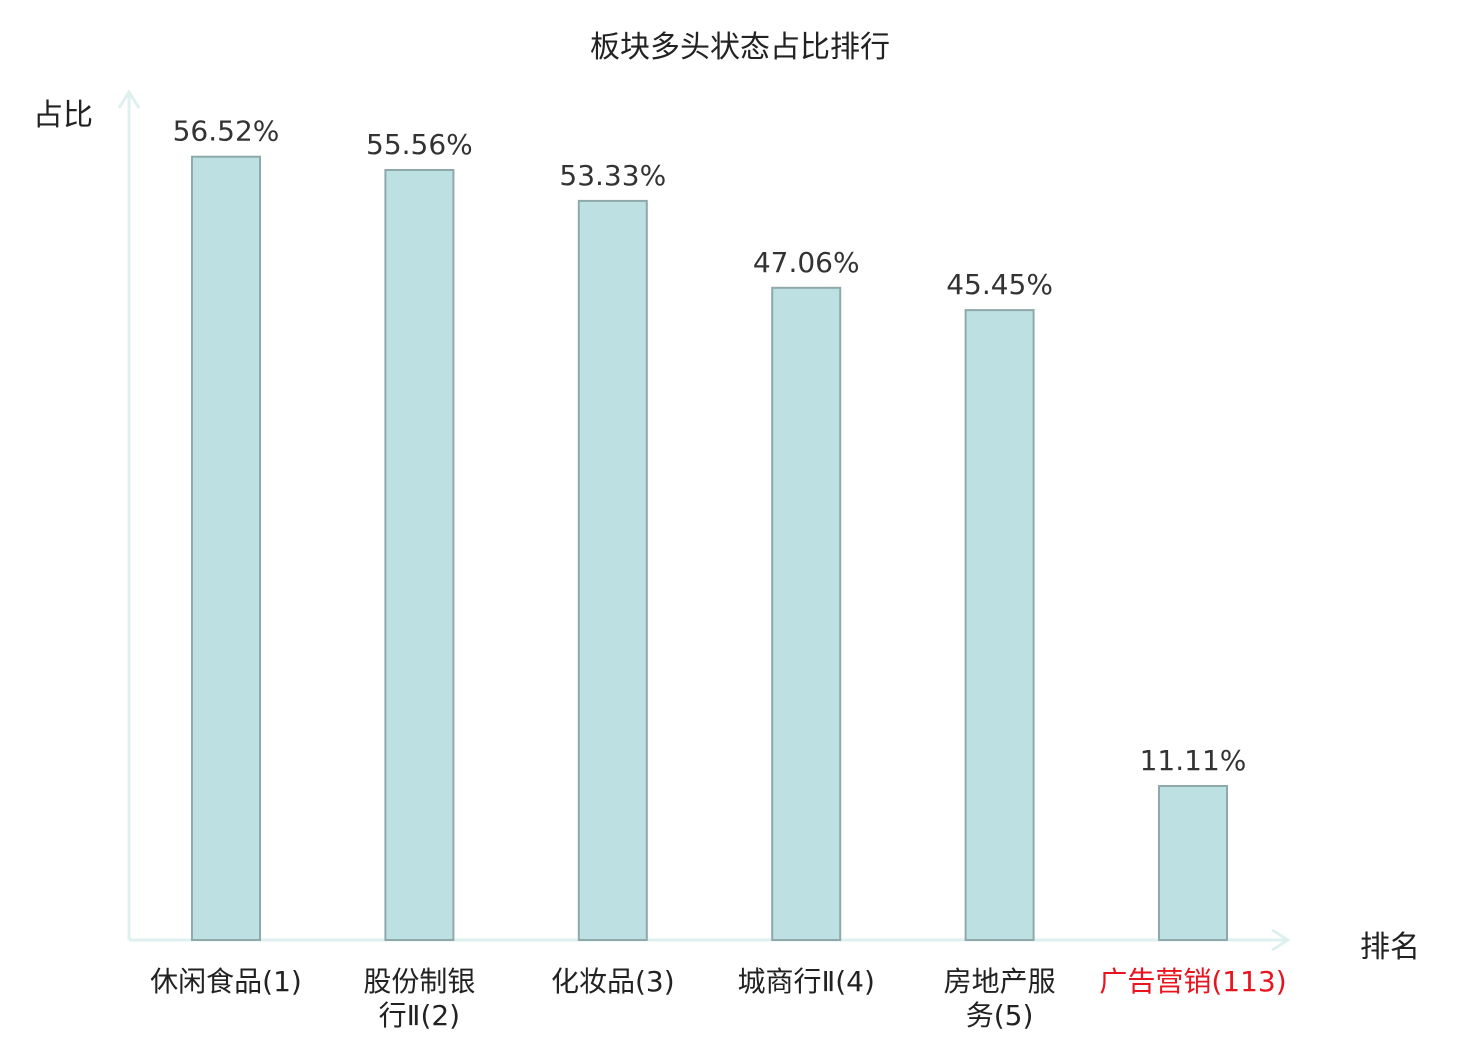  Describe the element at coordinates (226, 131) in the screenshot. I see `value-label-0: 56.52%` at that location.